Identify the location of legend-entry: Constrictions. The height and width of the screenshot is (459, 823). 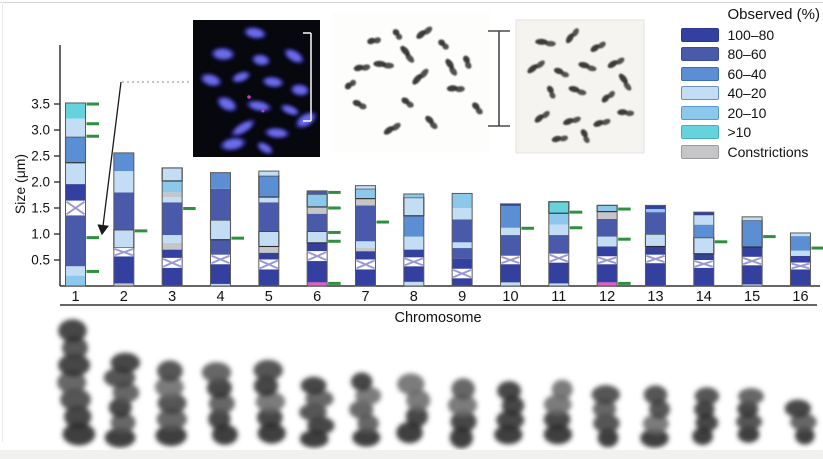
(750, 152).